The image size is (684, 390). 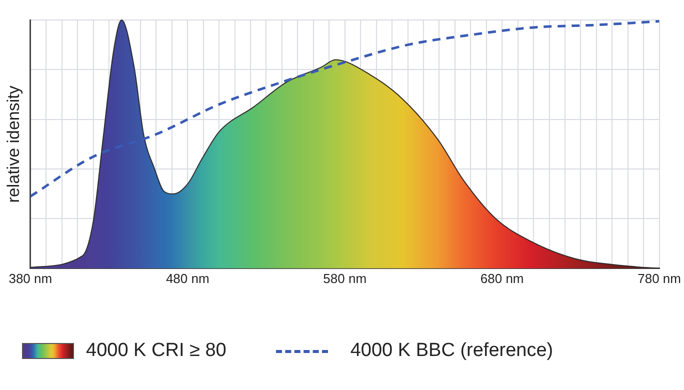 I want to click on legend-label: 4000 K BBC (reference), so click(x=452, y=351).